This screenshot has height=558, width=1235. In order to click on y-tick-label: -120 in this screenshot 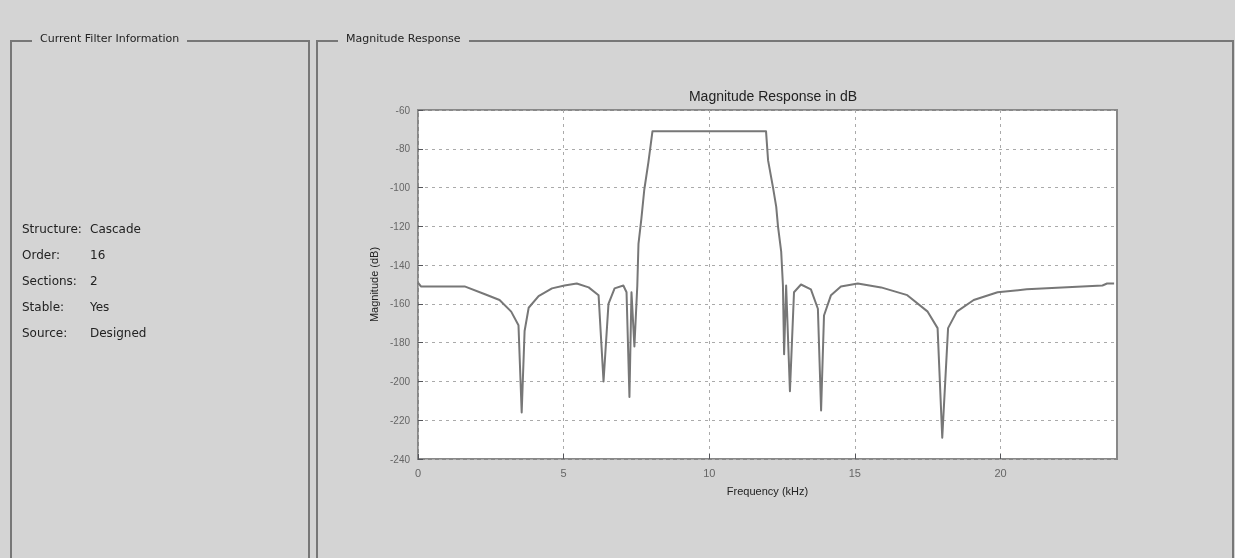, I will do `click(400, 226)`.